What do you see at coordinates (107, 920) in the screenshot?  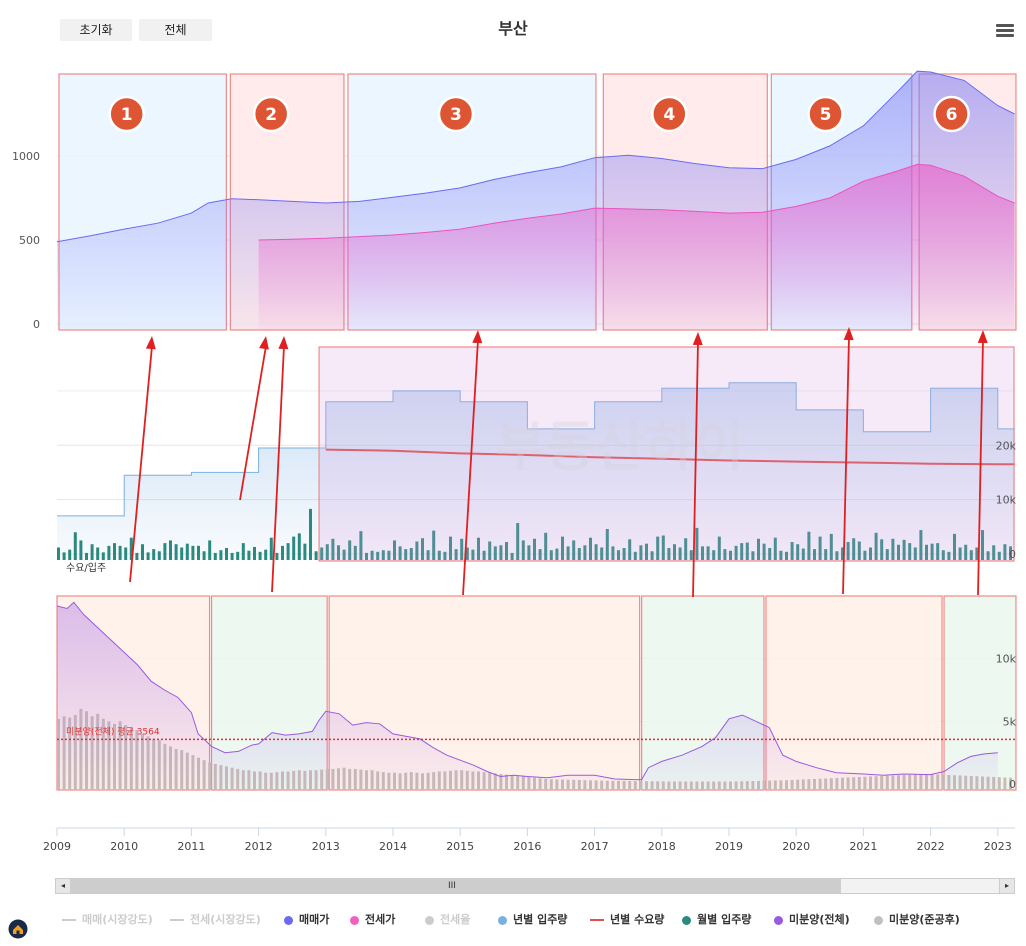 I see `legend-item: 매매(시장강도)` at bounding box center [107, 920].